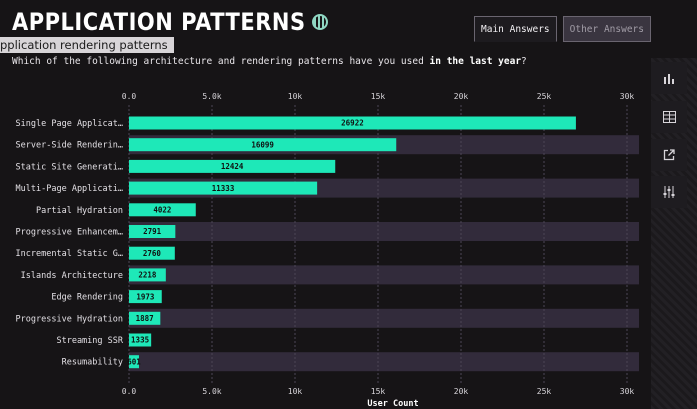  I want to click on bar-value-label: 12424, so click(232, 166).